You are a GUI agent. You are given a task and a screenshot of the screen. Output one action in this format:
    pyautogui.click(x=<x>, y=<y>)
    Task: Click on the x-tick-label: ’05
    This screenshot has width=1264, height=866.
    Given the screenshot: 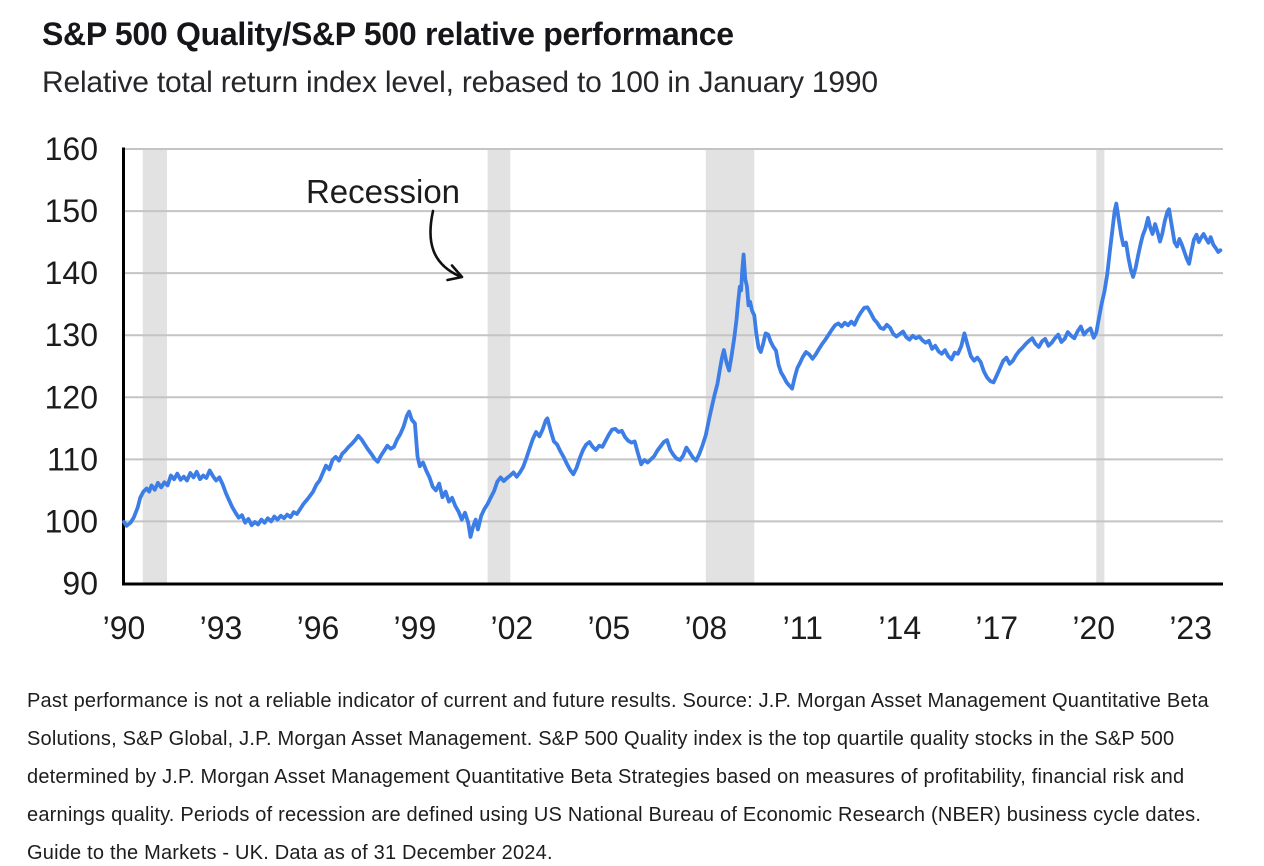 What is the action you would take?
    pyautogui.click(x=609, y=628)
    